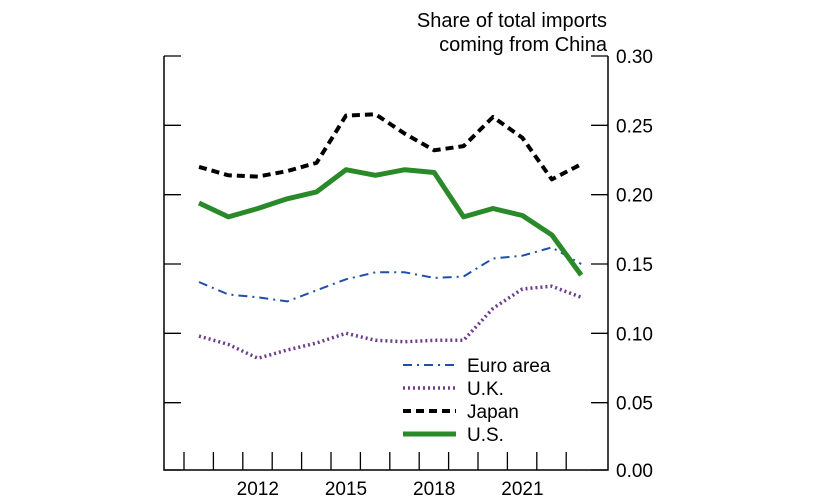  I want to click on y-tick-label: 0.00, so click(634, 471).